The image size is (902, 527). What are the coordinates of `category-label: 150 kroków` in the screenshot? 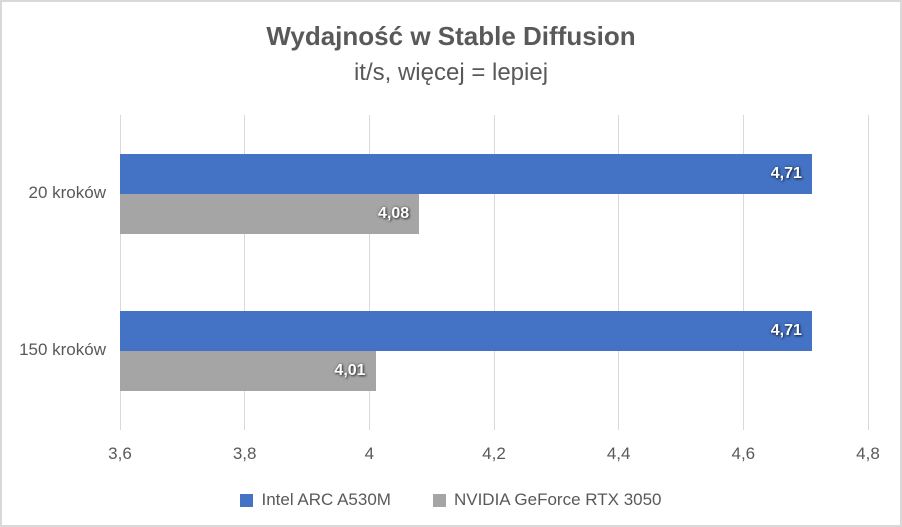 It's located at (62, 350).